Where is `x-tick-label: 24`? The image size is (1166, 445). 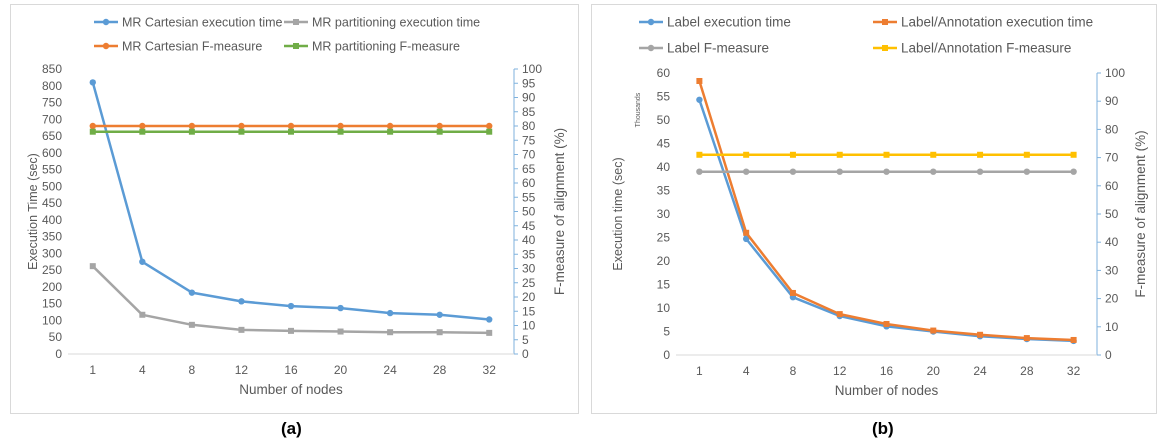 x-tick-label: 24 is located at coordinates (390, 370).